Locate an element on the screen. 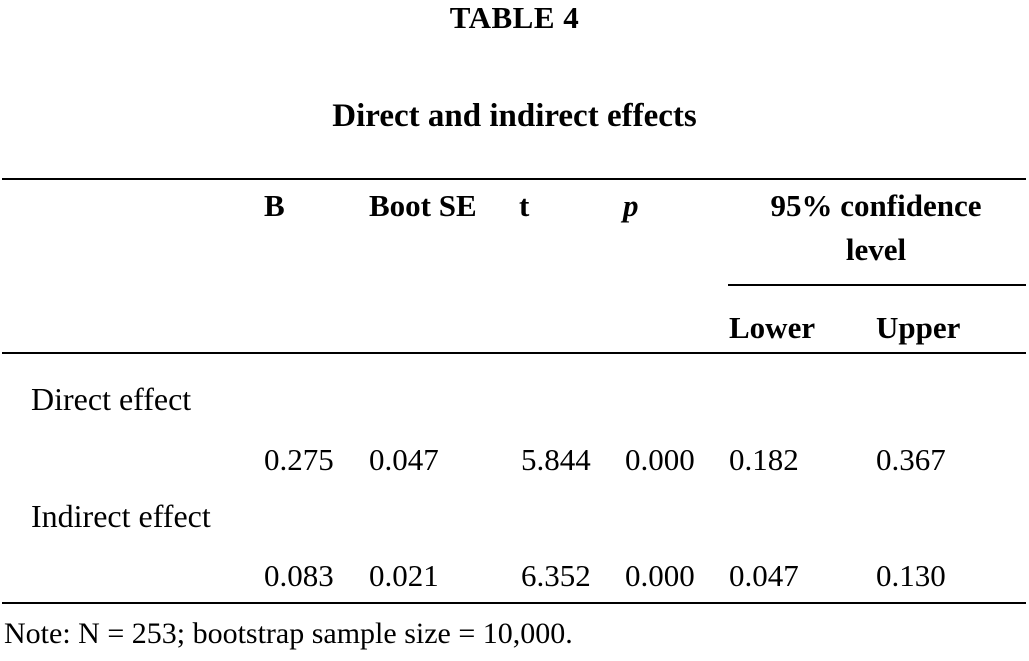  cell-direct-b: 0.275 is located at coordinates (299, 459).